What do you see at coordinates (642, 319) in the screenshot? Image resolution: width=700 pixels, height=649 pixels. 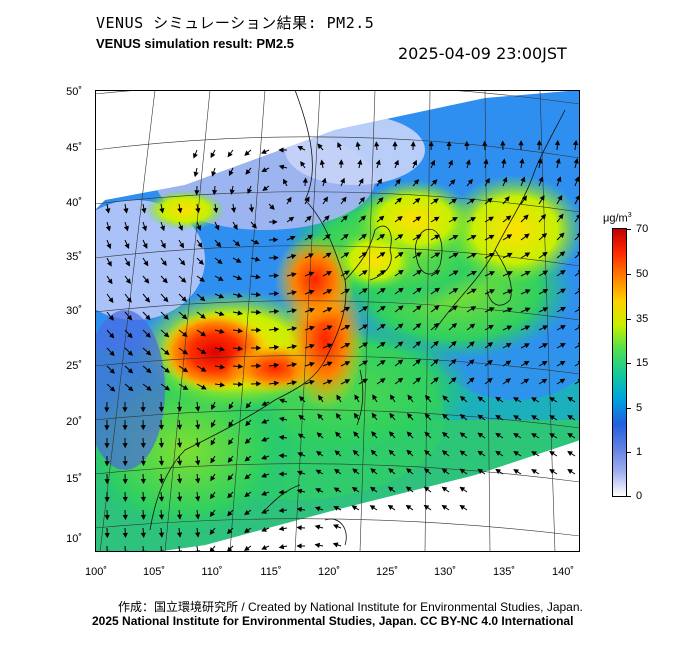 I see `colorbar-label-35: 35` at bounding box center [642, 319].